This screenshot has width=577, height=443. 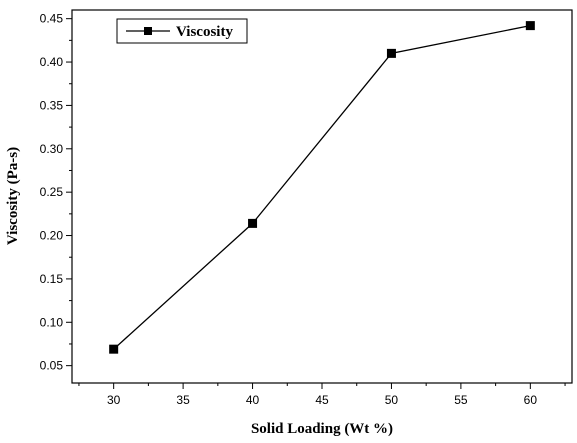 I want to click on y-axis-title: Viscosity (Pa-s), so click(x=13, y=196).